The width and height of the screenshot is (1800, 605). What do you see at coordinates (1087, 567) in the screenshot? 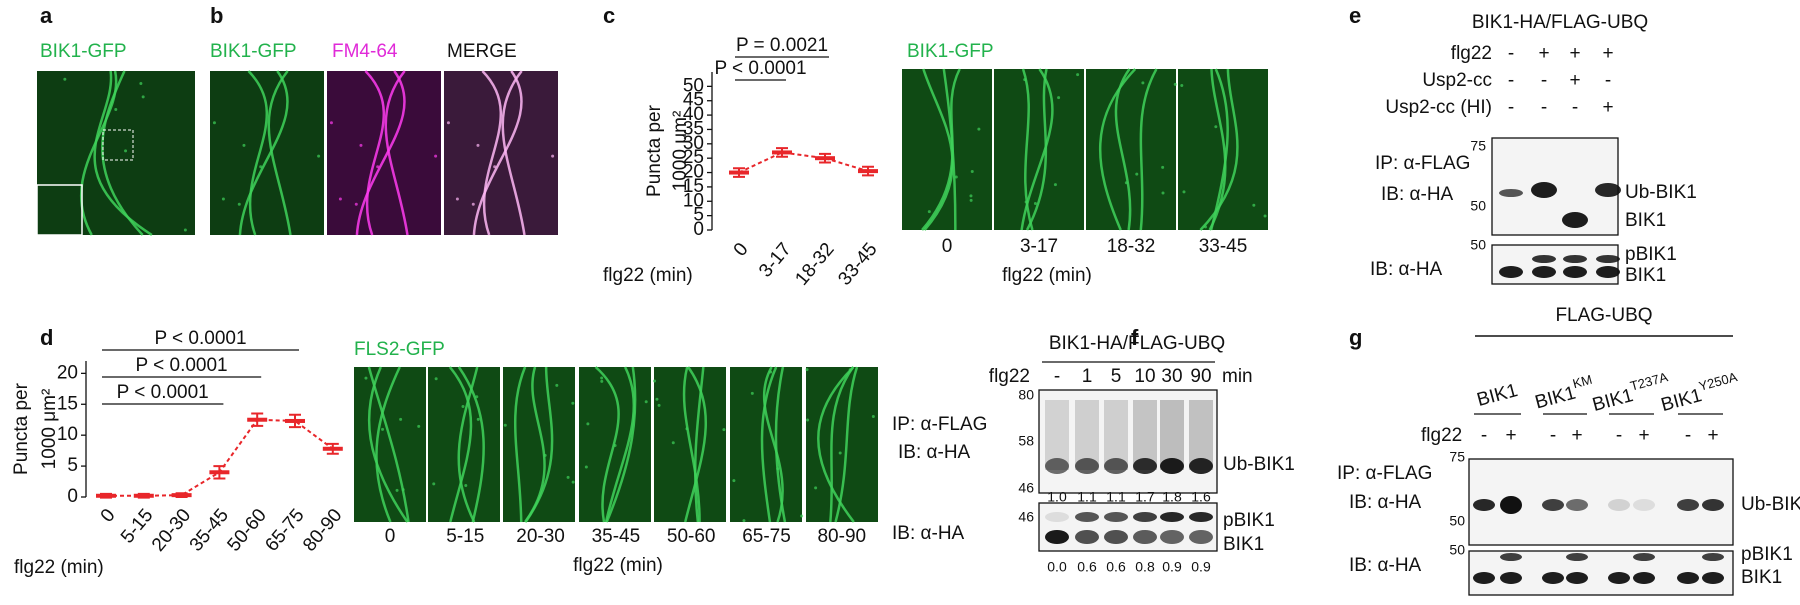
I see `quantification: 0.6` at bounding box center [1087, 567].